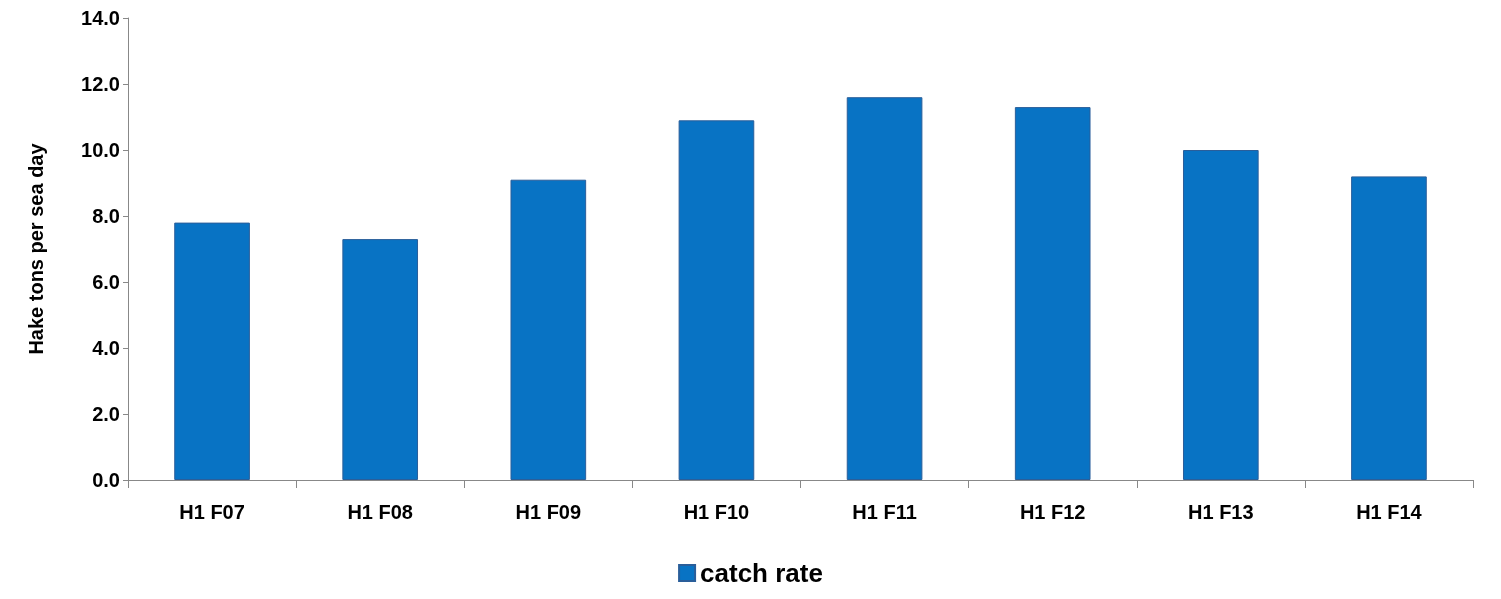 This screenshot has height=599, width=1501. Describe the element at coordinates (106, 414) in the screenshot. I see `y-tick-label: 2.0` at that location.